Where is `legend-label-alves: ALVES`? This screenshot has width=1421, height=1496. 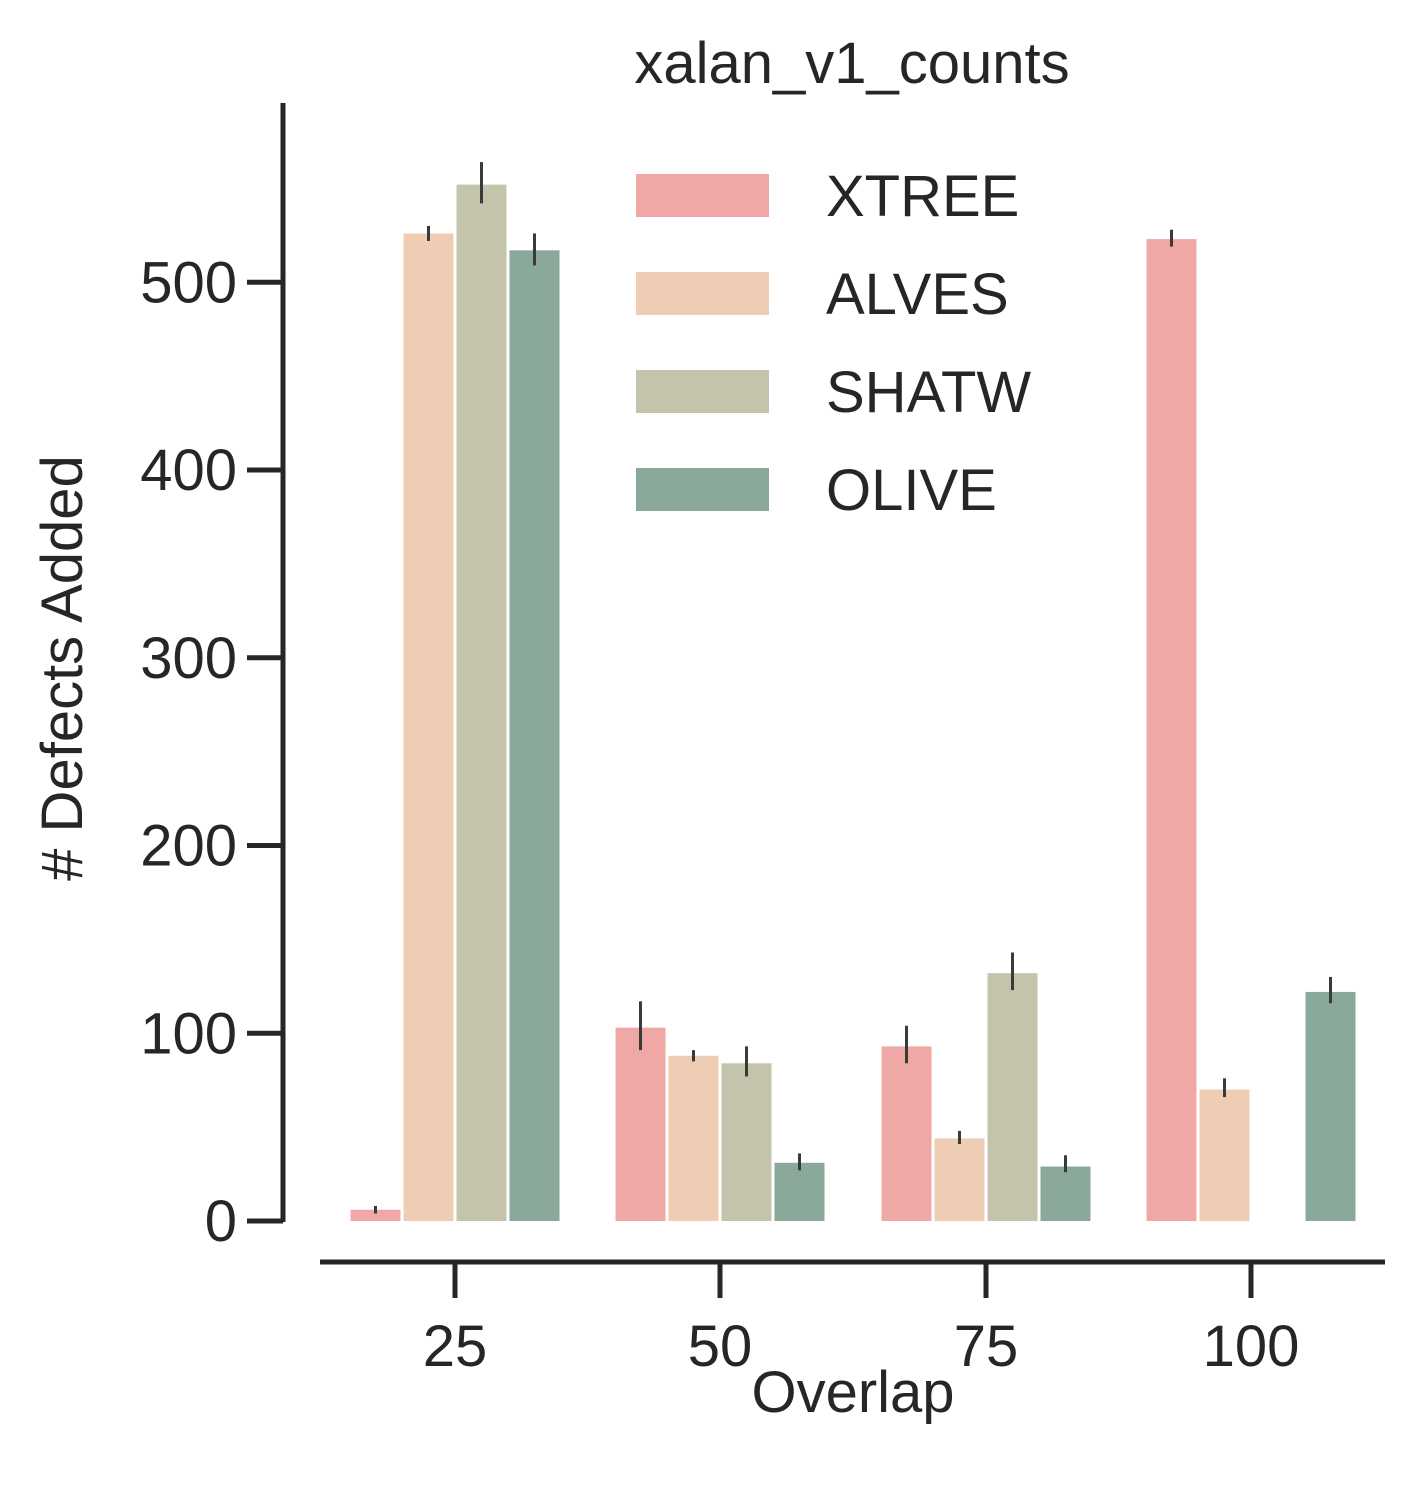 legend-label-alves: ALVES is located at coordinates (917, 294).